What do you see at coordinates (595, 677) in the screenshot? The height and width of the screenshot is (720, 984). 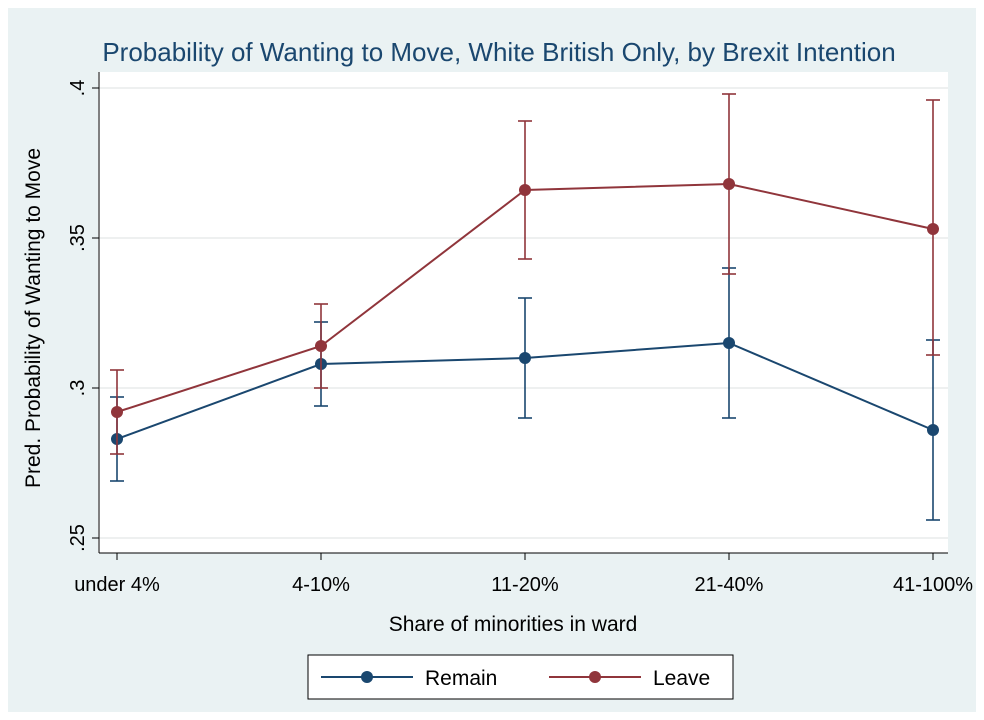 I see `legend-marker-leave` at bounding box center [595, 677].